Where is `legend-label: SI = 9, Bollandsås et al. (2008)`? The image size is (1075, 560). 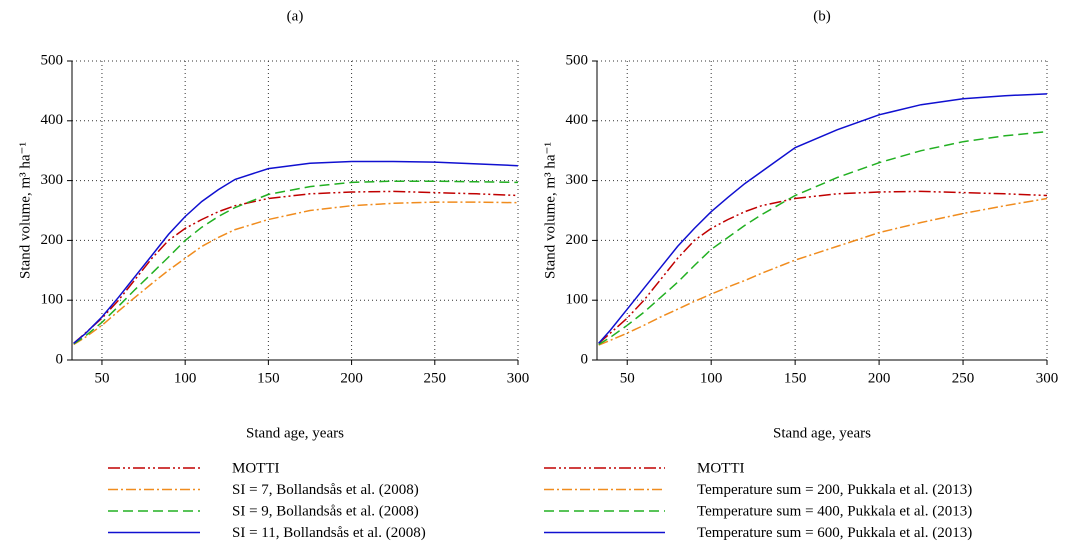
legend-label: SI = 9, Bollandsås et al. (2008) is located at coordinates (325, 511).